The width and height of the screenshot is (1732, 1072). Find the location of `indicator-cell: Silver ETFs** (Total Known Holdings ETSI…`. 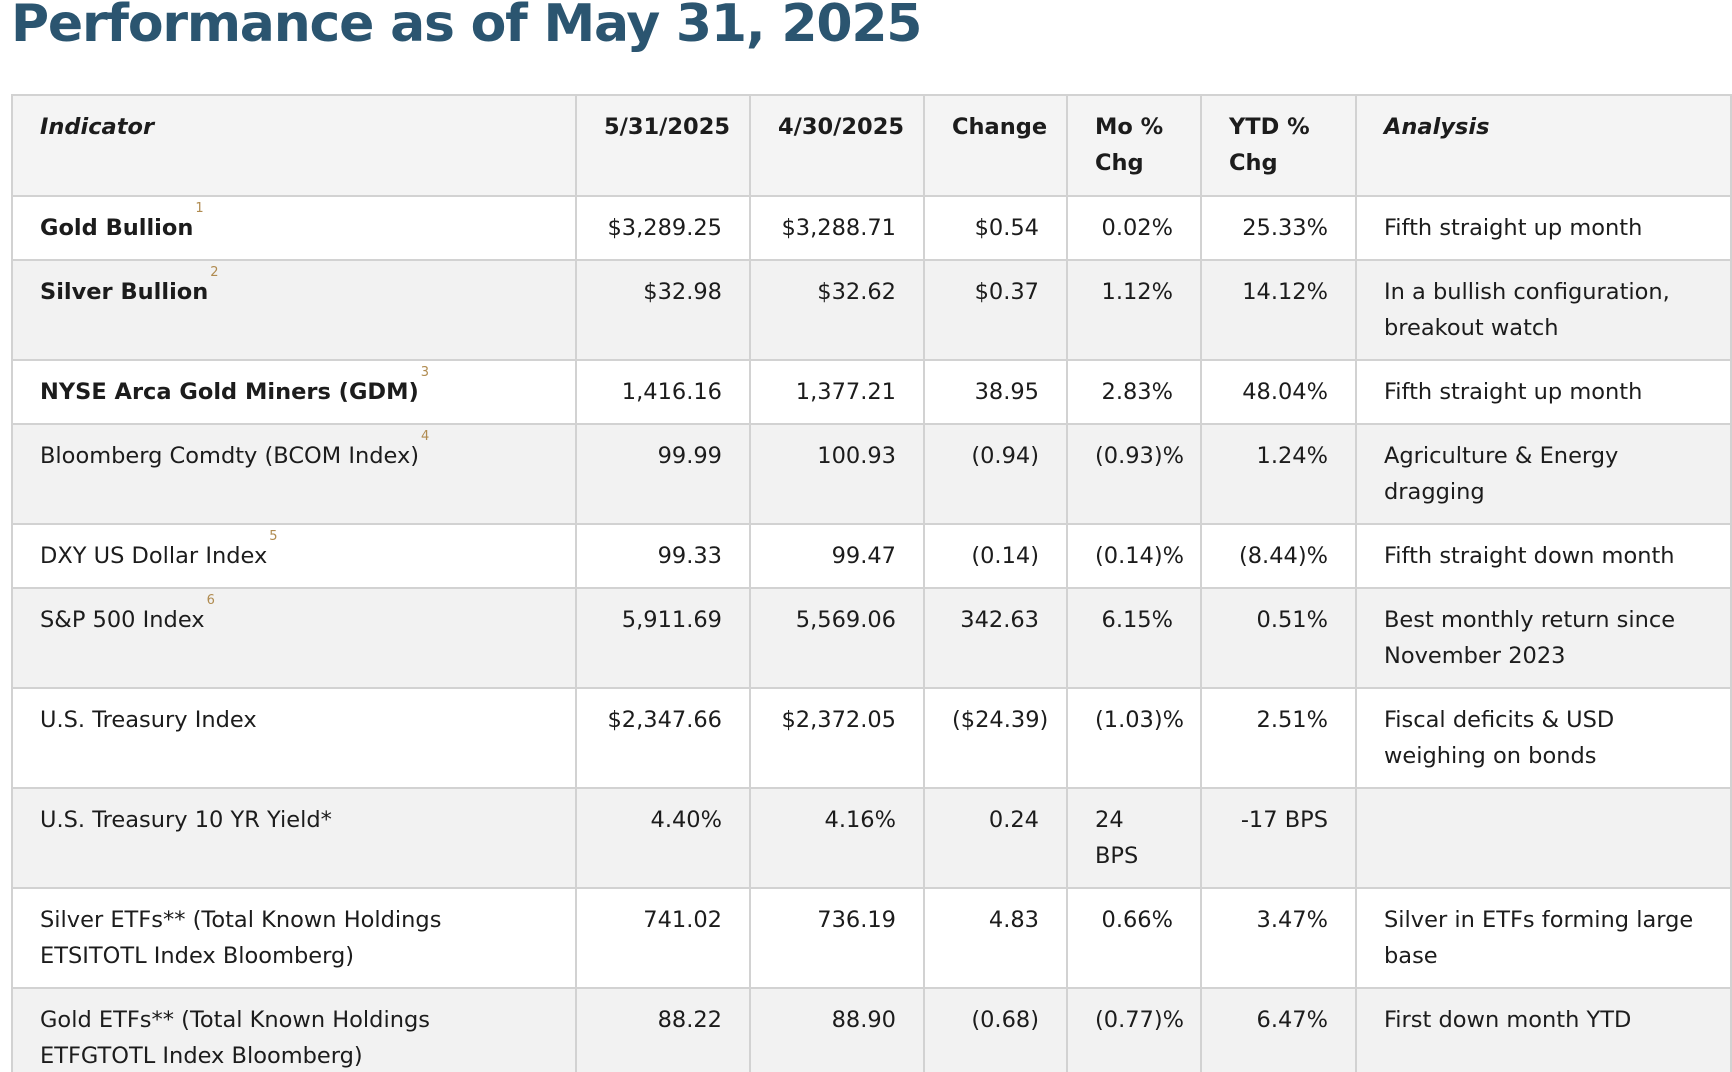

indicator-cell: Silver ETFs** (Total Known Holdings ETSI… is located at coordinates (294, 938).